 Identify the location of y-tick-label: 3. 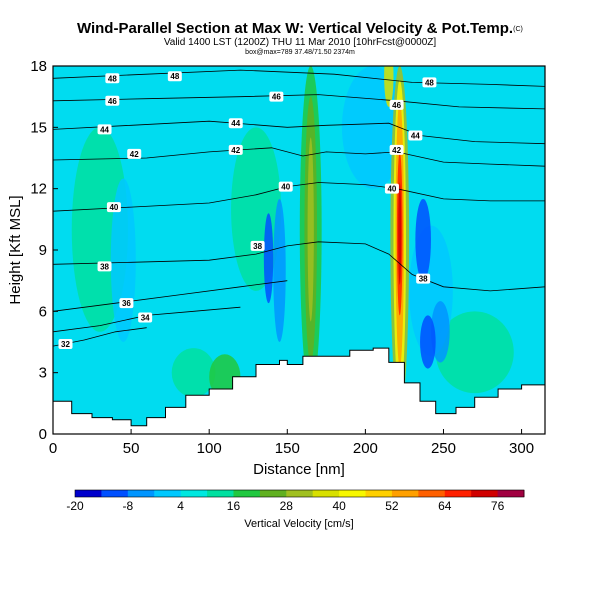
(43, 373).